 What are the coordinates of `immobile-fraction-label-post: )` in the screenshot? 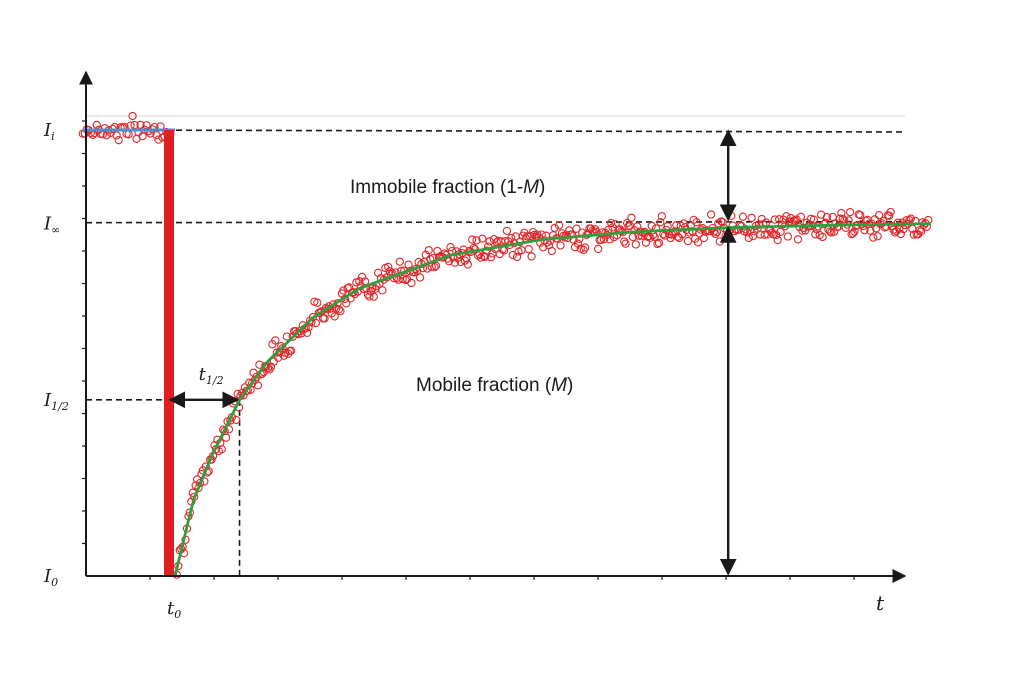 It's located at (542, 187).